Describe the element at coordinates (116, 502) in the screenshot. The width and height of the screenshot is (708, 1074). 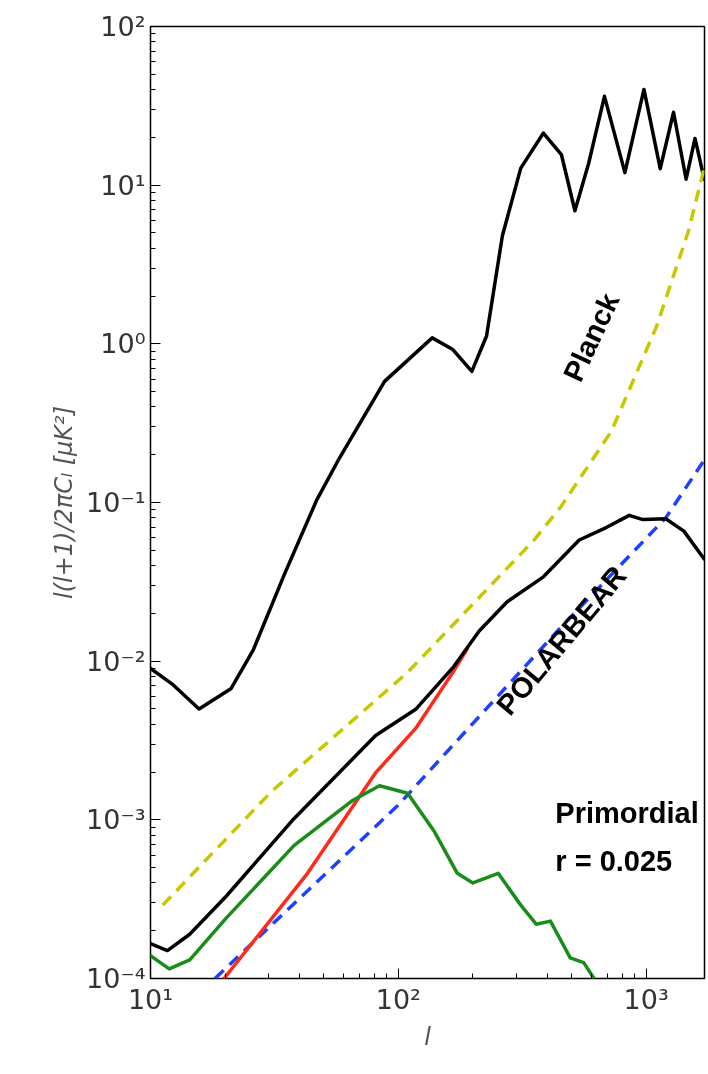
I see `y-tick-label: 10⁻¹` at that location.